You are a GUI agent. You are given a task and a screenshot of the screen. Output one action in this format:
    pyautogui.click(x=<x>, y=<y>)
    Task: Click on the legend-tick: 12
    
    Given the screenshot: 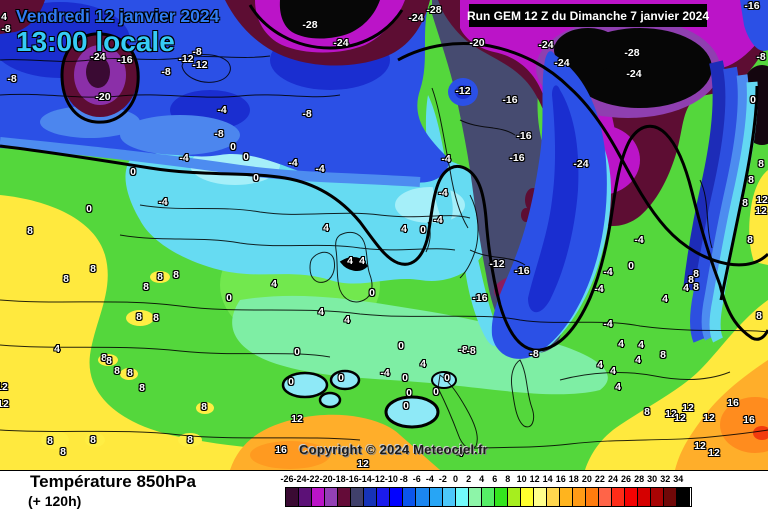 What is the action you would take?
    pyautogui.click(x=534, y=479)
    